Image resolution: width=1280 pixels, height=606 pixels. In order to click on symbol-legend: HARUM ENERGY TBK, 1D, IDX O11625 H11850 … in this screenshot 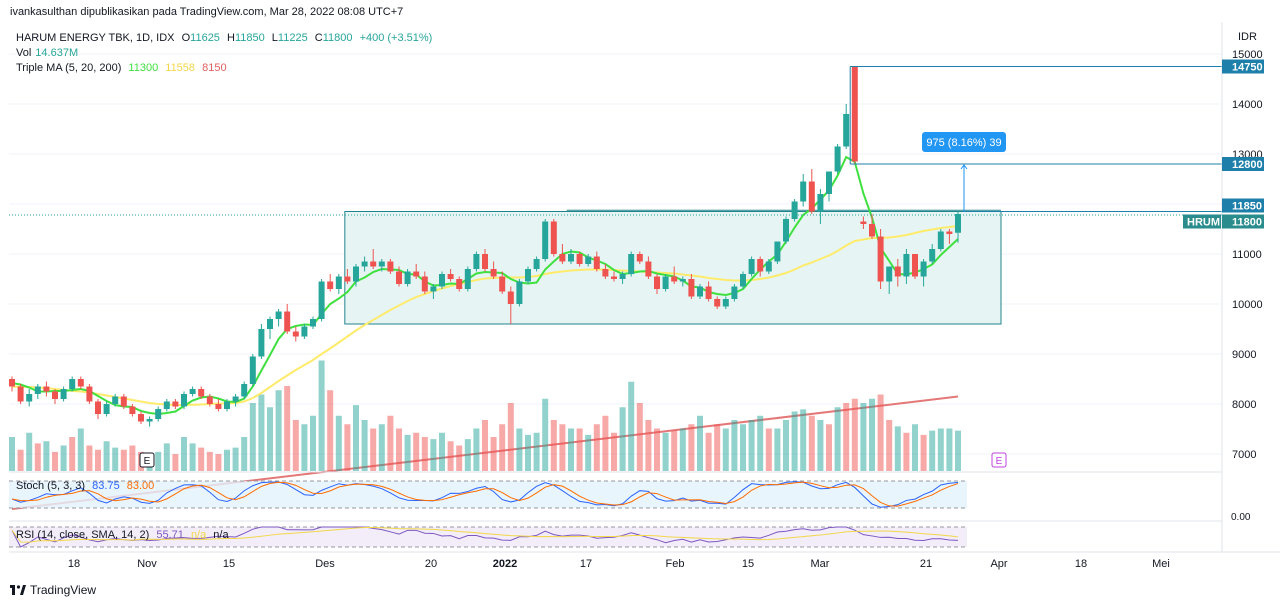, I will do `click(228, 38)`.